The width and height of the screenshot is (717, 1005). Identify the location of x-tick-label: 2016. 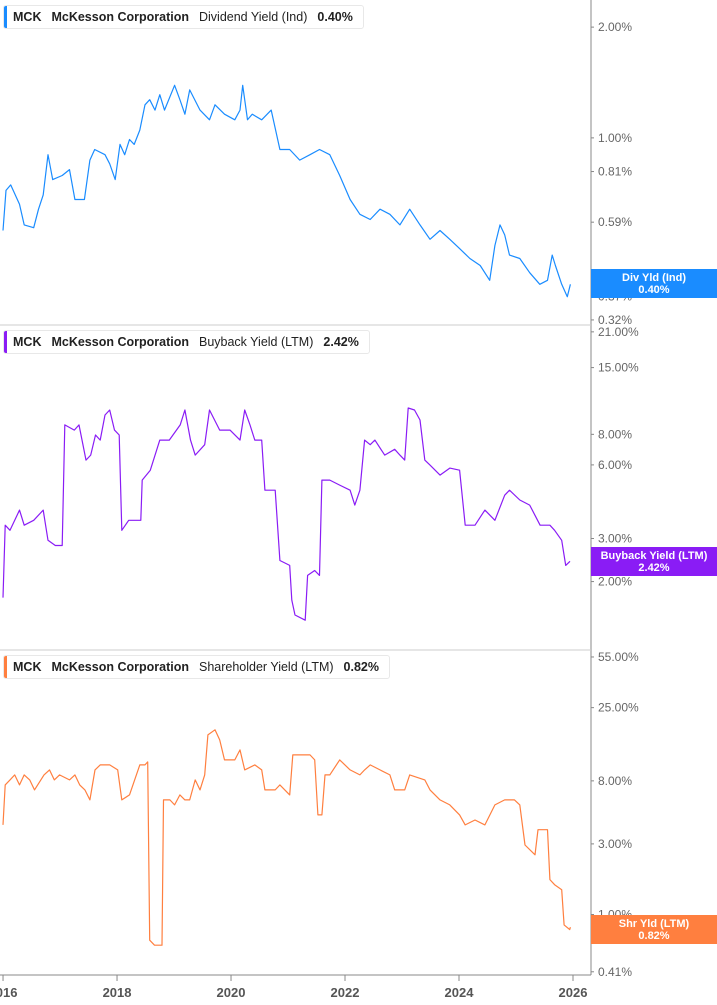
(8, 992).